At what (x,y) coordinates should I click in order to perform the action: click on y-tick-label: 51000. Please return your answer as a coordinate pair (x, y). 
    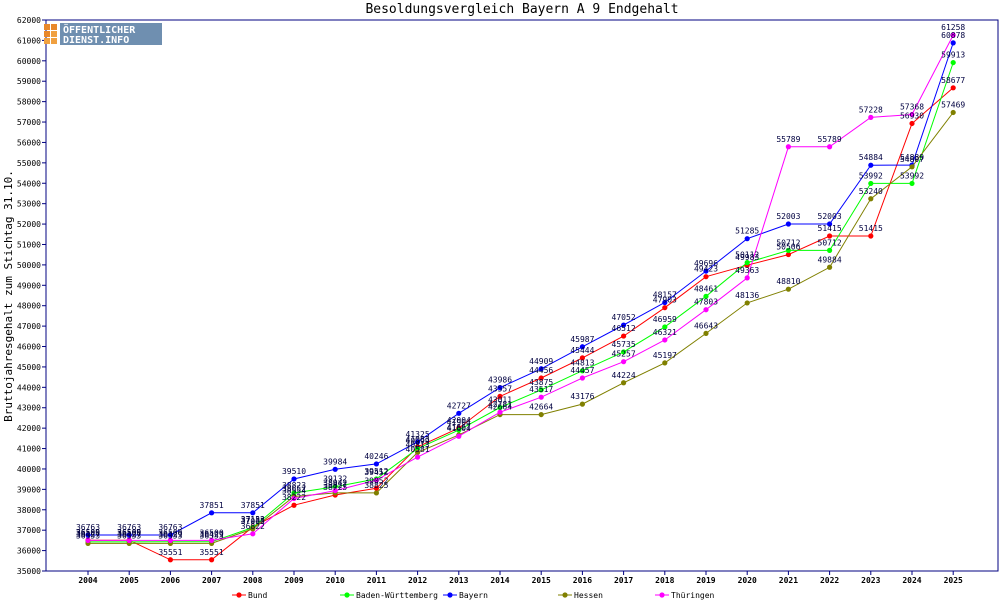
    Looking at the image, I should click on (29, 244).